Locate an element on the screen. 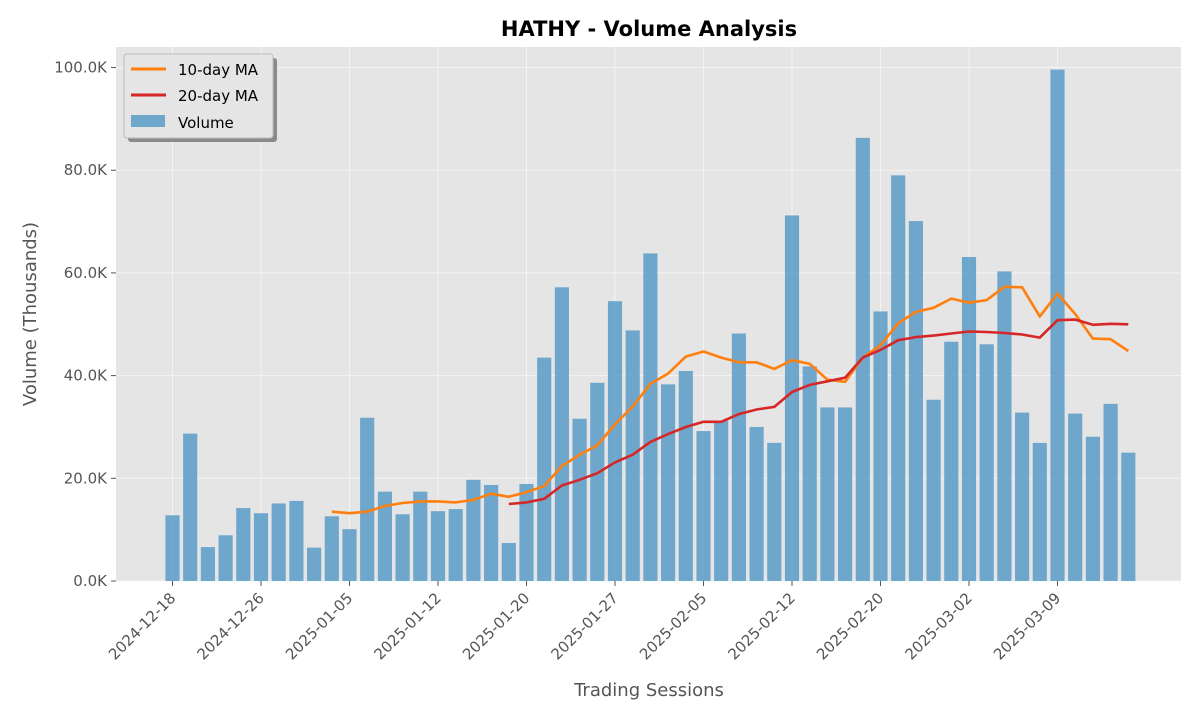 This screenshot has height=720, width=1200. chart-title: HATHY - Volume Analysis is located at coordinates (649, 29).